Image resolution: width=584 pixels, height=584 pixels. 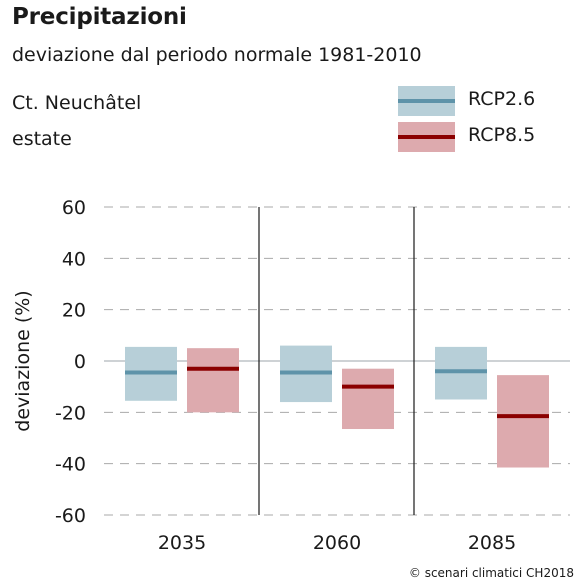 What do you see at coordinates (337, 543) in the screenshot?
I see `x-tick-label: 2060` at bounding box center [337, 543].